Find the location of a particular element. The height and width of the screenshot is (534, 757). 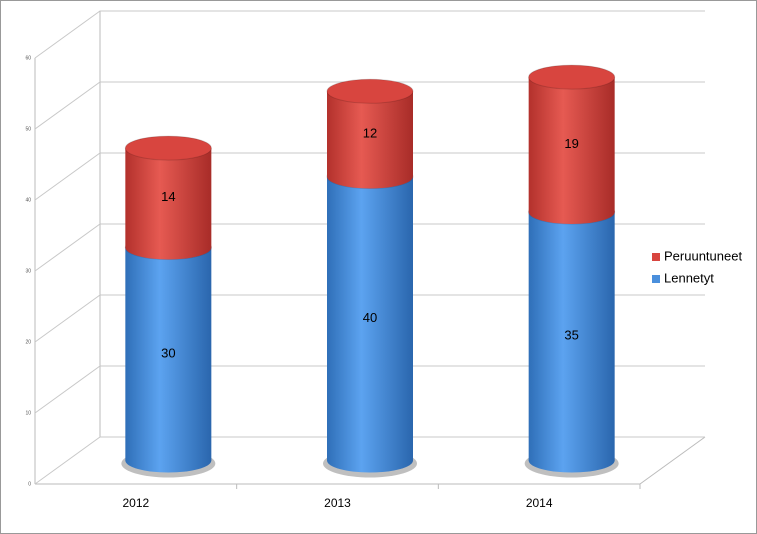

data-label: 35 is located at coordinates (571, 335).